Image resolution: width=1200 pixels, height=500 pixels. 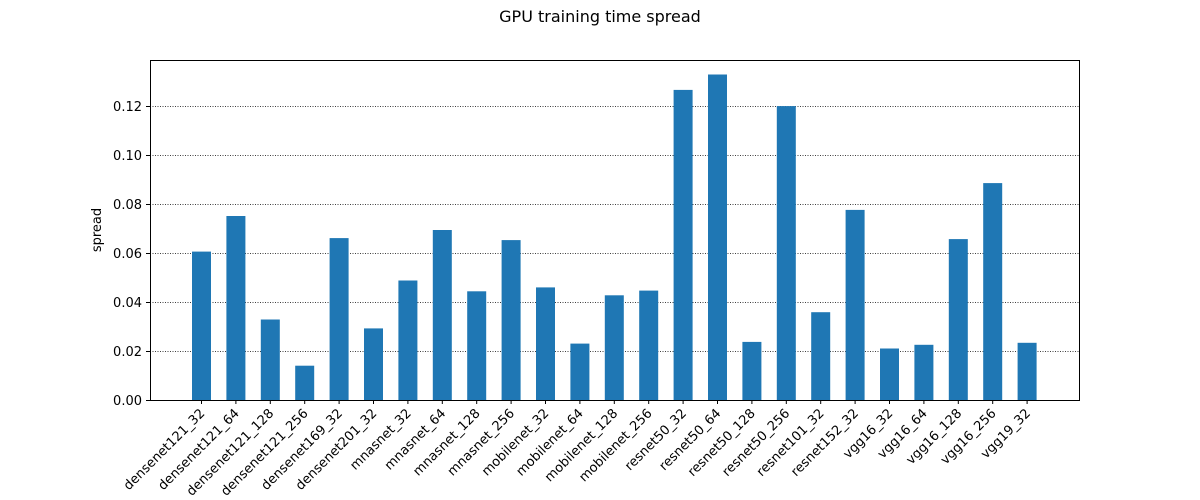 I want to click on y-tick-label: 0.00, so click(x=127, y=401).